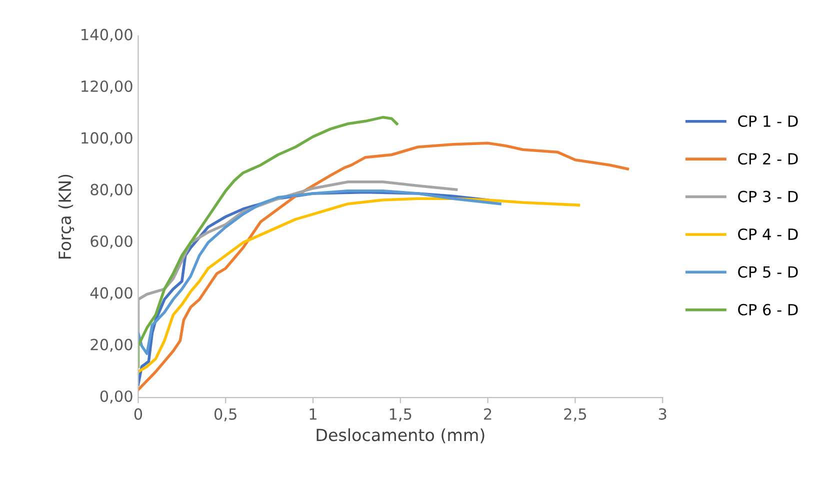 The height and width of the screenshot is (479, 813). I want to click on x-tick-label: 2,5, so click(575, 415).